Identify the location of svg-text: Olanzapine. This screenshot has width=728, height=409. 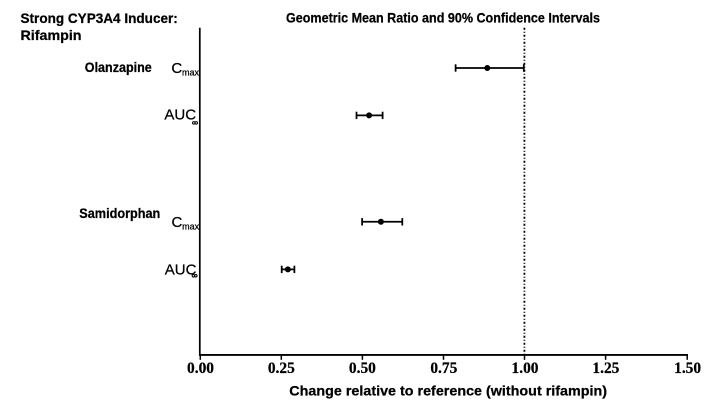
(118, 67).